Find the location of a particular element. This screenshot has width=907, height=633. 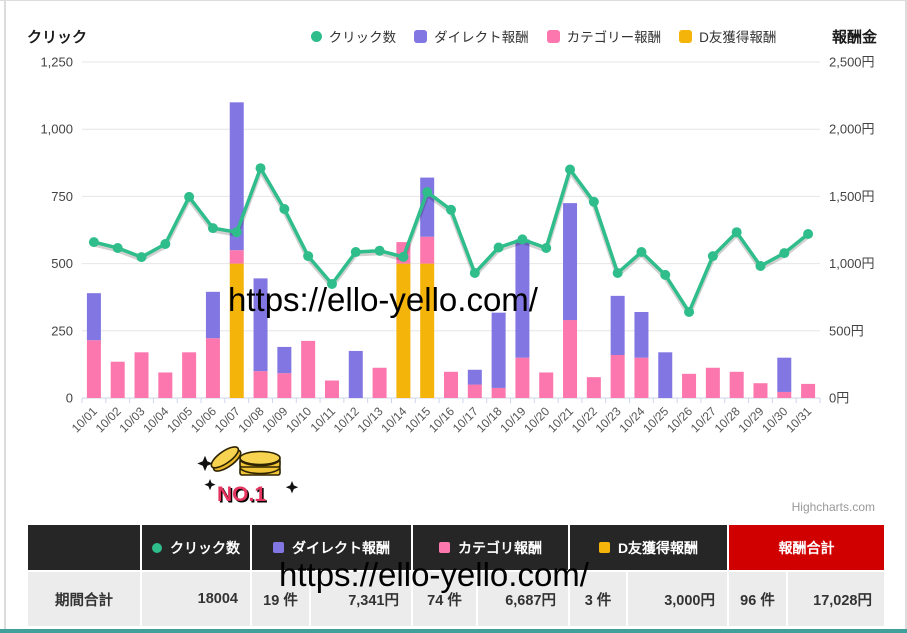

x-axis-label: 10/10 is located at coordinates (298, 419).